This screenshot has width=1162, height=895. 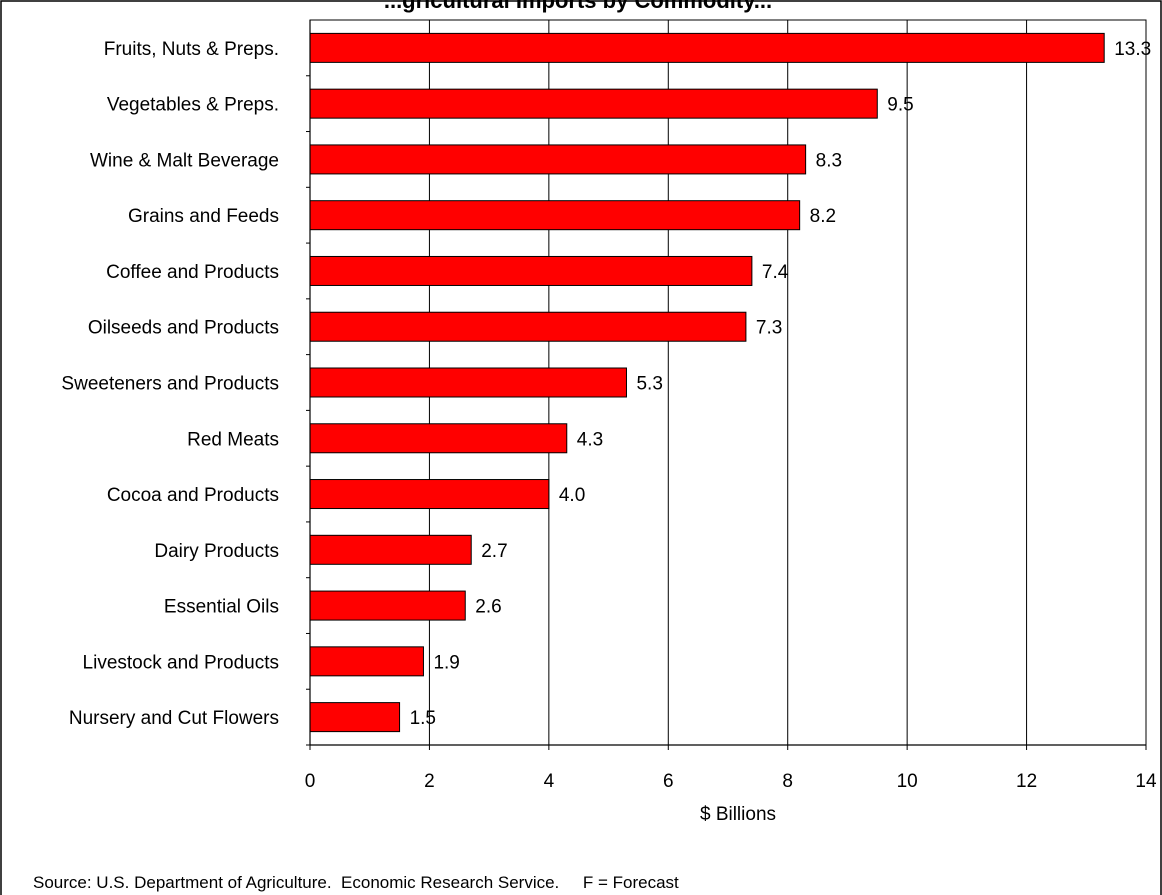 I want to click on bar-wine-malt-beverage, so click(x=558, y=159).